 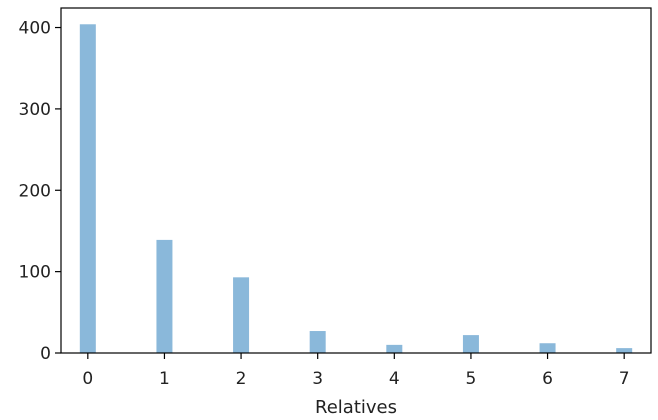 What do you see at coordinates (394, 379) in the screenshot?
I see `x-tick-label: 4` at bounding box center [394, 379].